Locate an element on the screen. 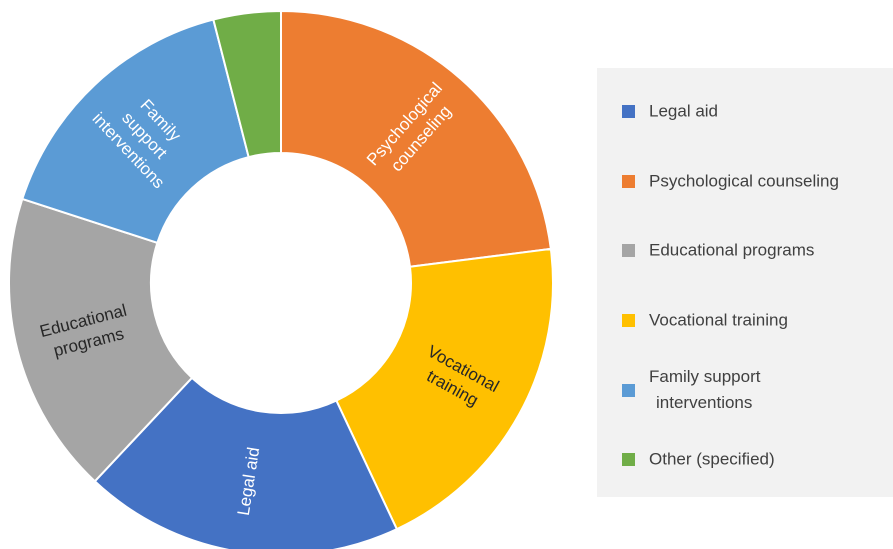 The width and height of the screenshot is (893, 549). legend-text: Psychological counseling is located at coordinates (744, 180).